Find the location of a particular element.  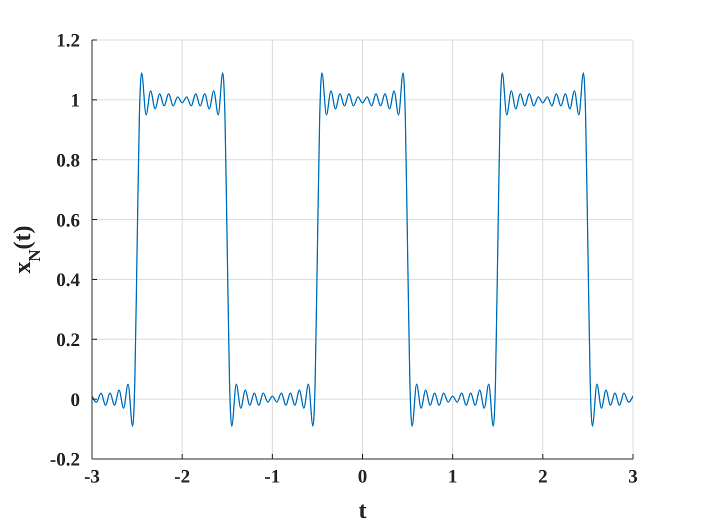

x-tick-label: 2 is located at coordinates (543, 477).